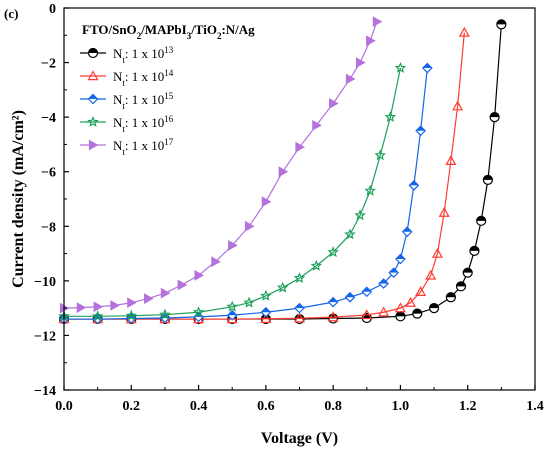 The width and height of the screenshot is (550, 452). I want to click on x-tick-label: 1.2, so click(468, 406).